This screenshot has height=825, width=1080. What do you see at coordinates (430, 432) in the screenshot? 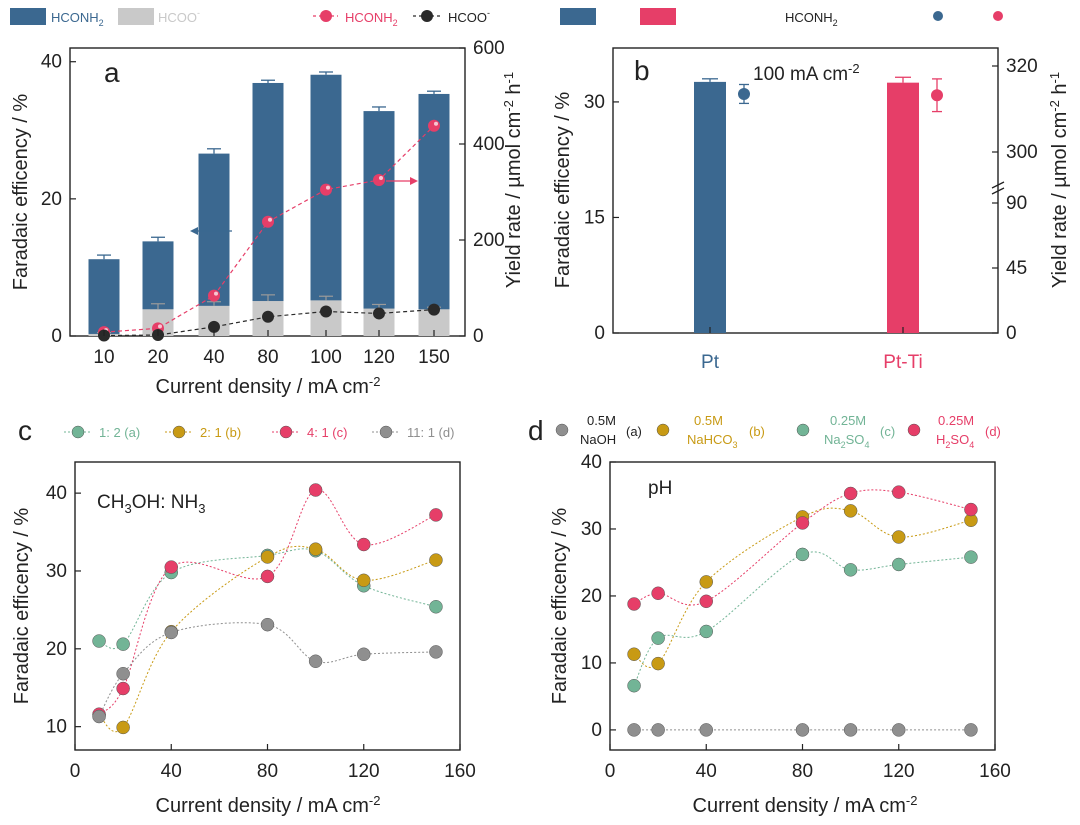
I see `legend-c-label: 11: 1 (d)` at bounding box center [430, 432].